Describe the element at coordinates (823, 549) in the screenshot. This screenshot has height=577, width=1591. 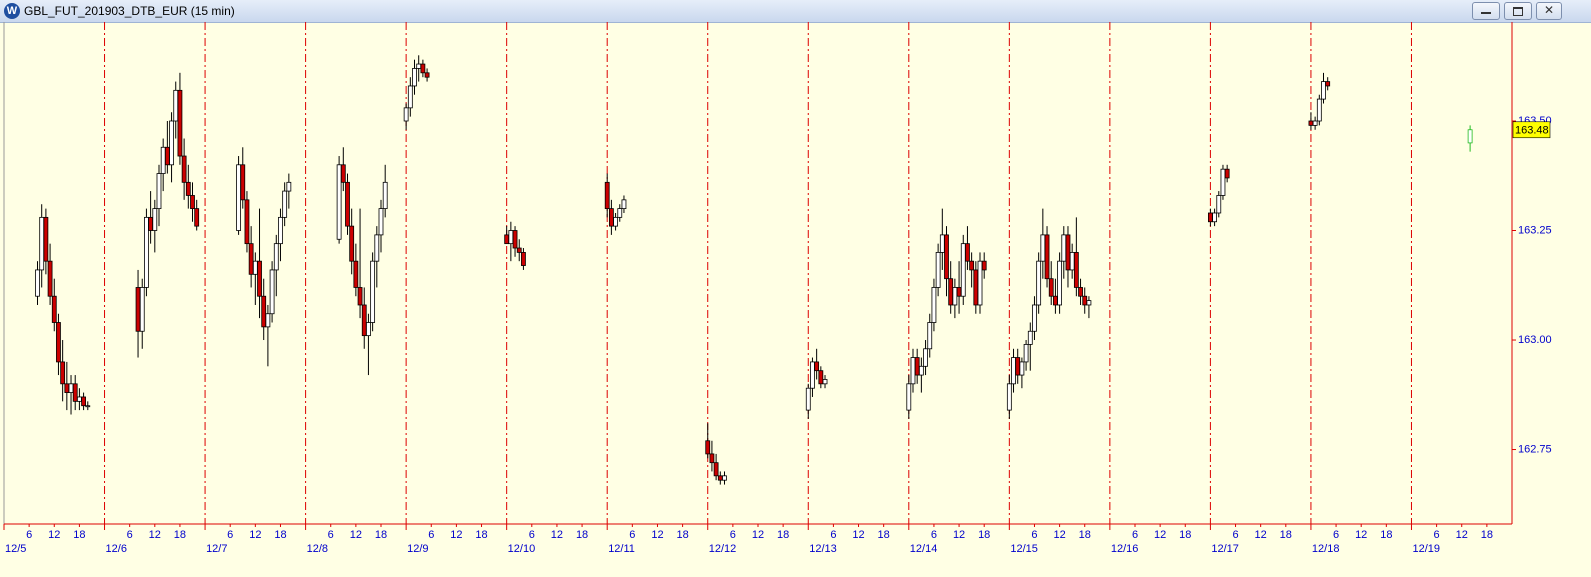
I see `x-day-label: 12/13` at that location.